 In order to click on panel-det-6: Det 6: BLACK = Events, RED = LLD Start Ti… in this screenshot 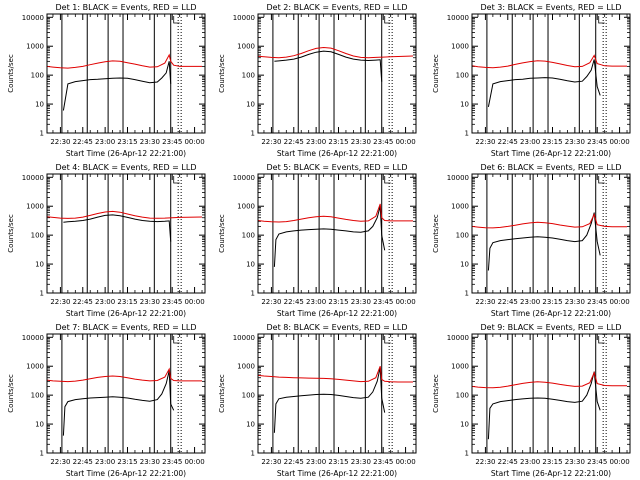, I will do `click(531, 240)`.